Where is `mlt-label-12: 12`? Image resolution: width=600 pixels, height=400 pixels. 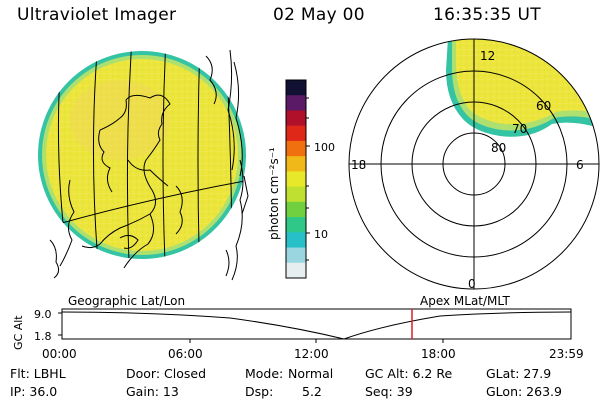 mlt-label-12: 12 is located at coordinates (487, 56).